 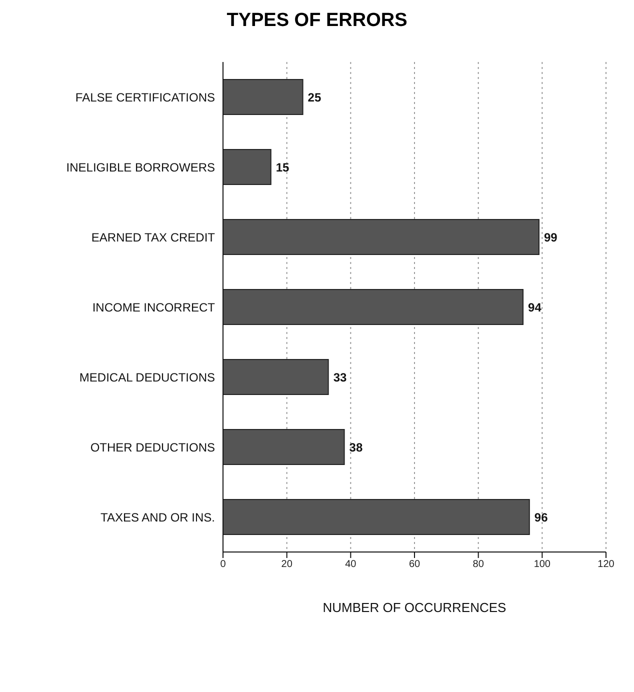 I want to click on x-axis-title: NUMBER OF OCCURRENCES, so click(x=414, y=607).